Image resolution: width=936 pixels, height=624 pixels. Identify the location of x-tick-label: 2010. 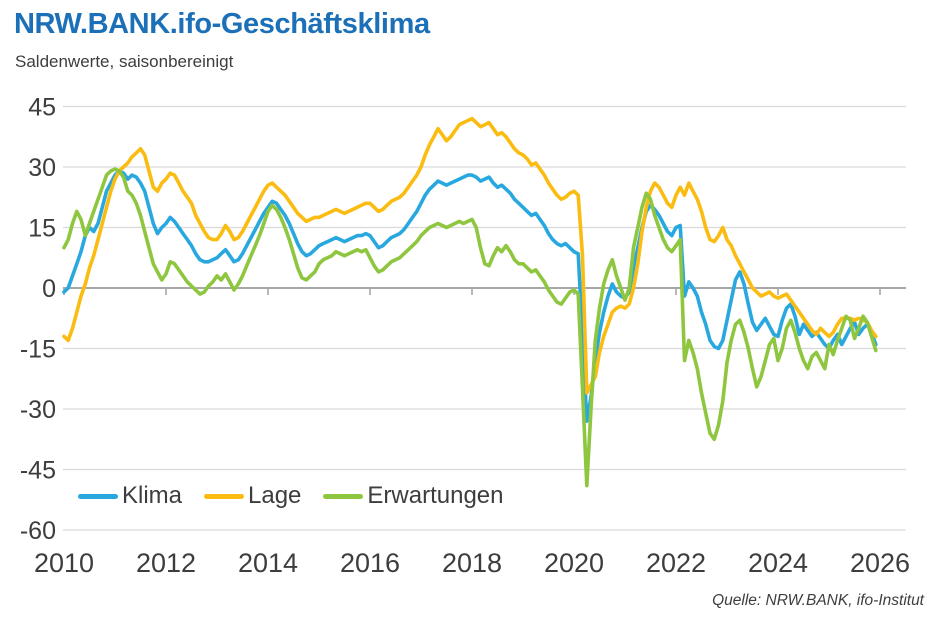
(64, 563).